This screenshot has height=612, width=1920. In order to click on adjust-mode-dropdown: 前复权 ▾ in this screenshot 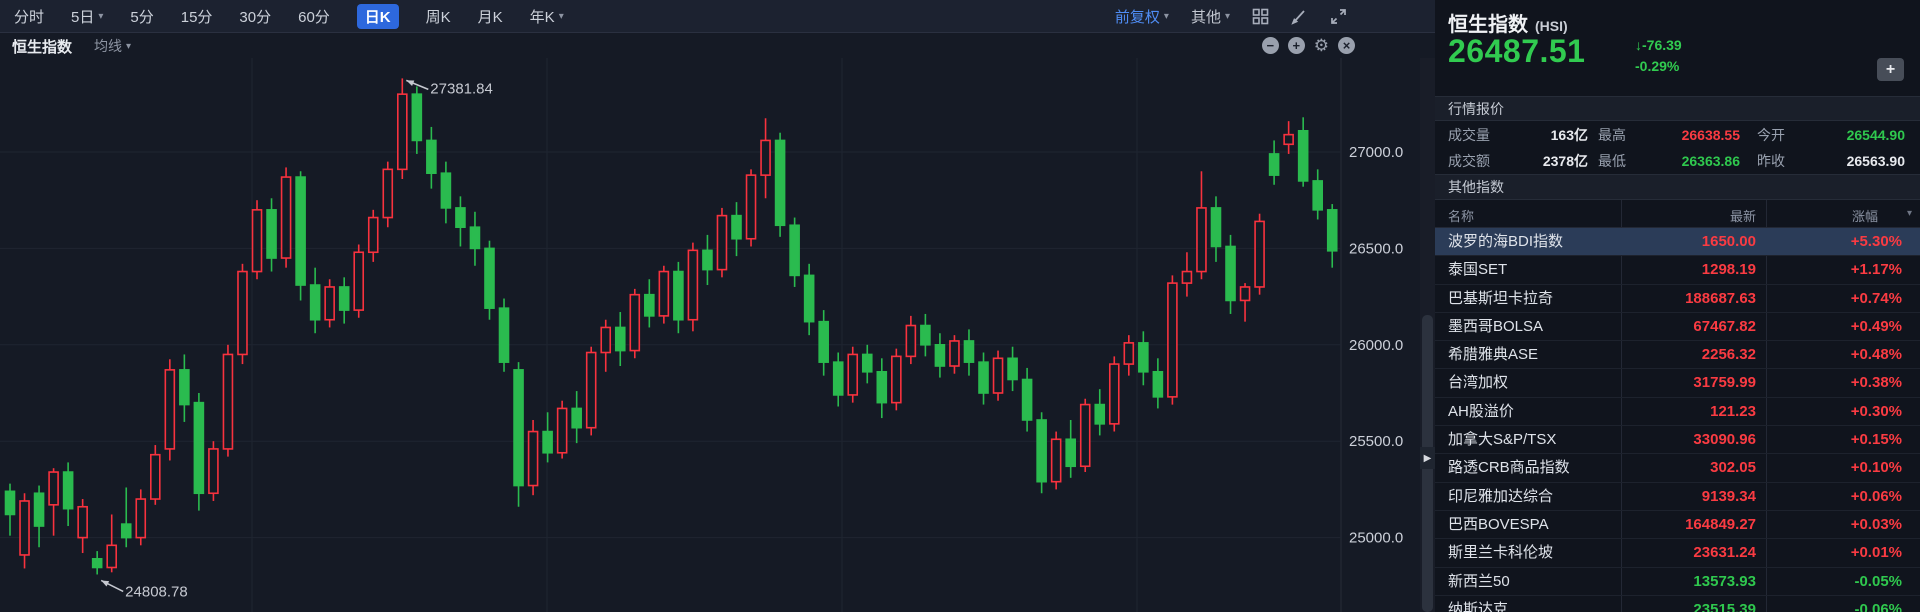, I will do `click(1142, 16)`.